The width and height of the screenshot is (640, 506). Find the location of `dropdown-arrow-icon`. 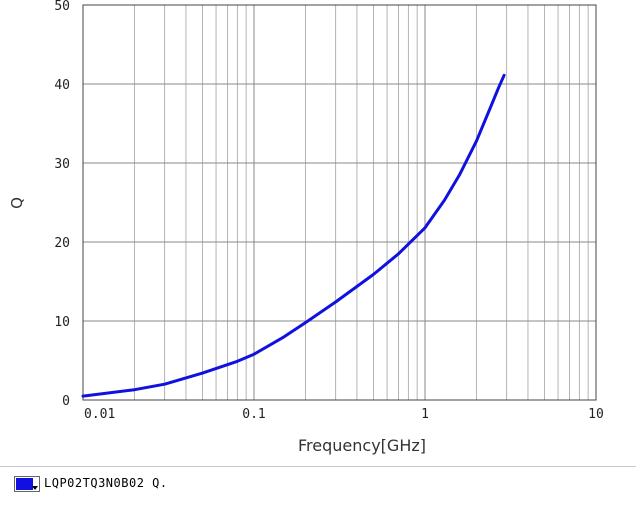

dropdown-arrow-icon is located at coordinates (35, 488).